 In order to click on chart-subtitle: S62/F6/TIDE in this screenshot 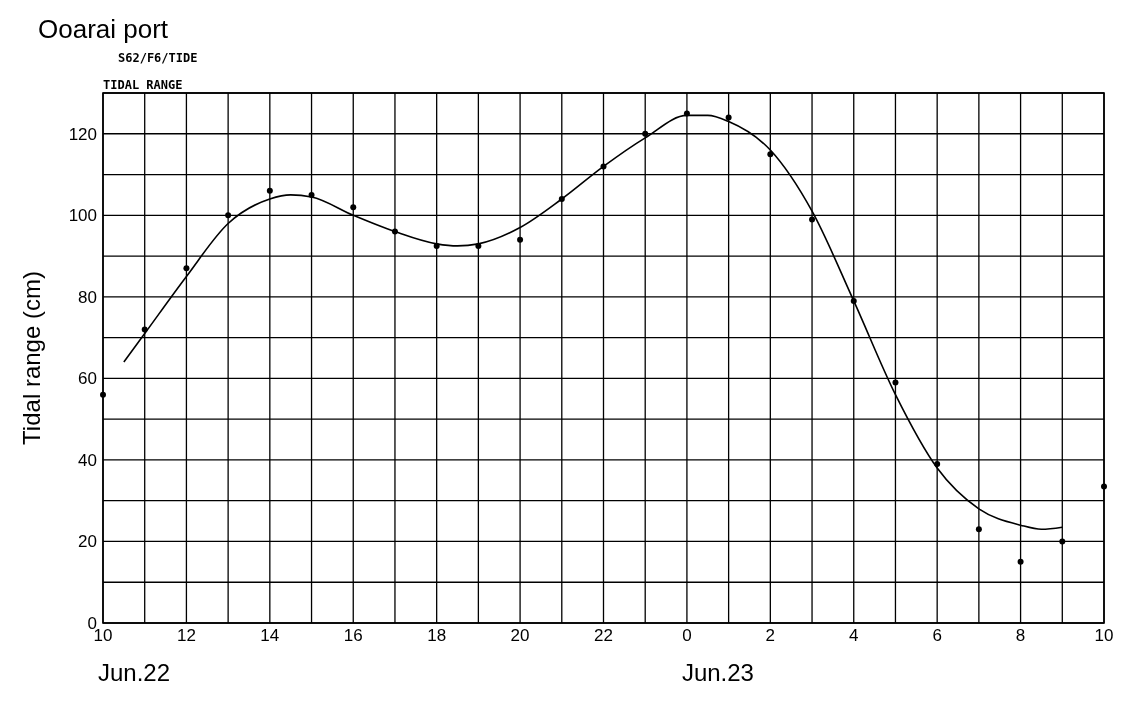, I will do `click(158, 58)`.